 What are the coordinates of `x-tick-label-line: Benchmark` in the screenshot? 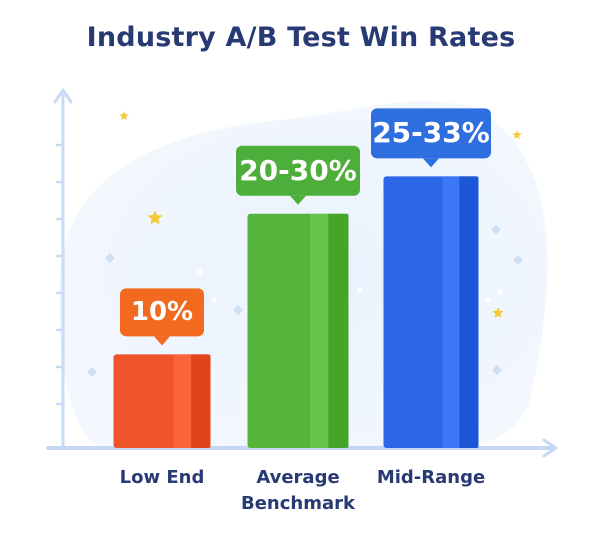 It's located at (298, 503).